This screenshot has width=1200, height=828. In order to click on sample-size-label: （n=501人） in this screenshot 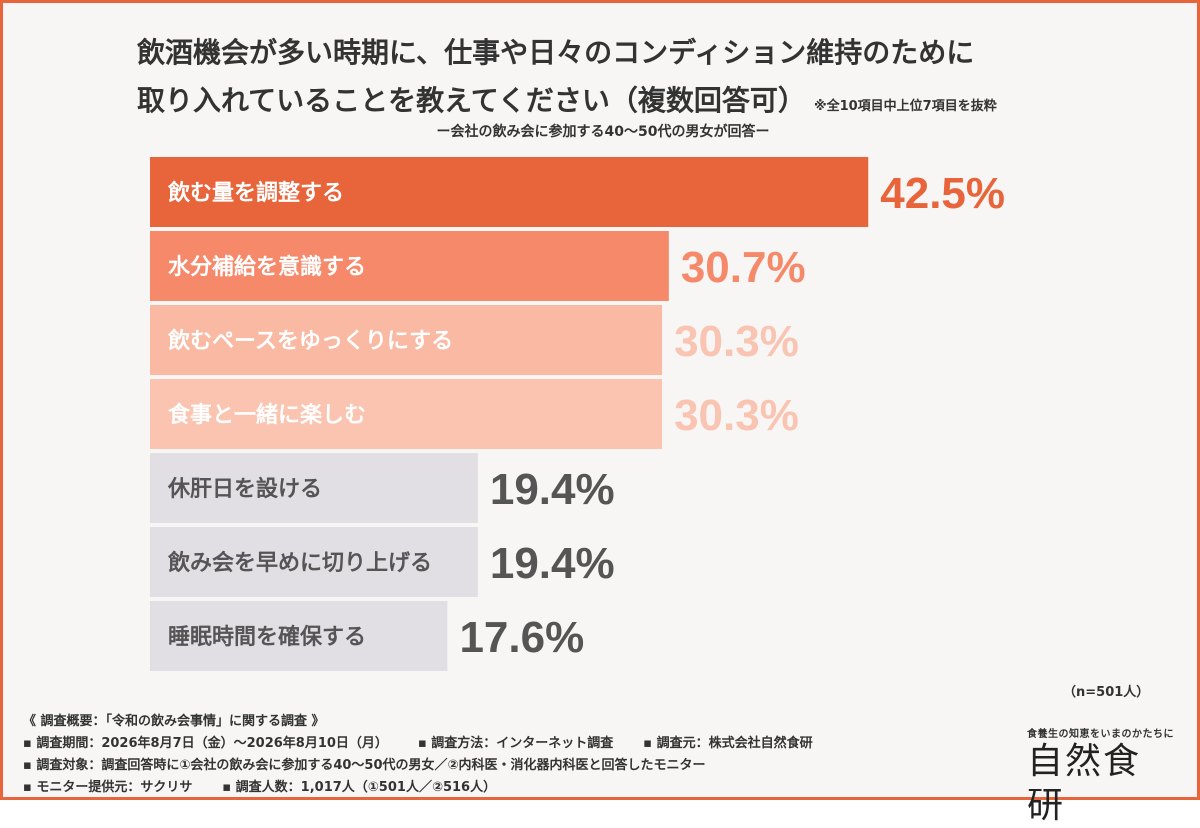, I will do `click(1106, 692)`.